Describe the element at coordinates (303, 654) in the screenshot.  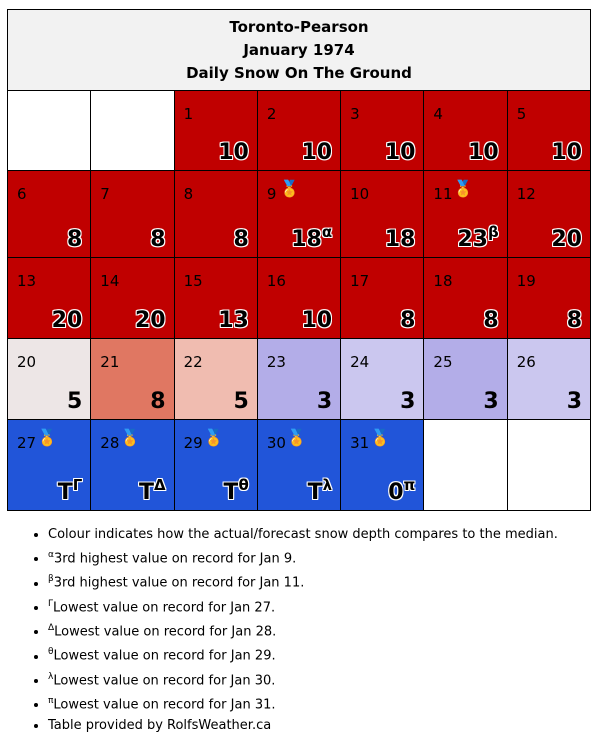
I see `note-item: θLowest value on record for Jan 29.` at that location.